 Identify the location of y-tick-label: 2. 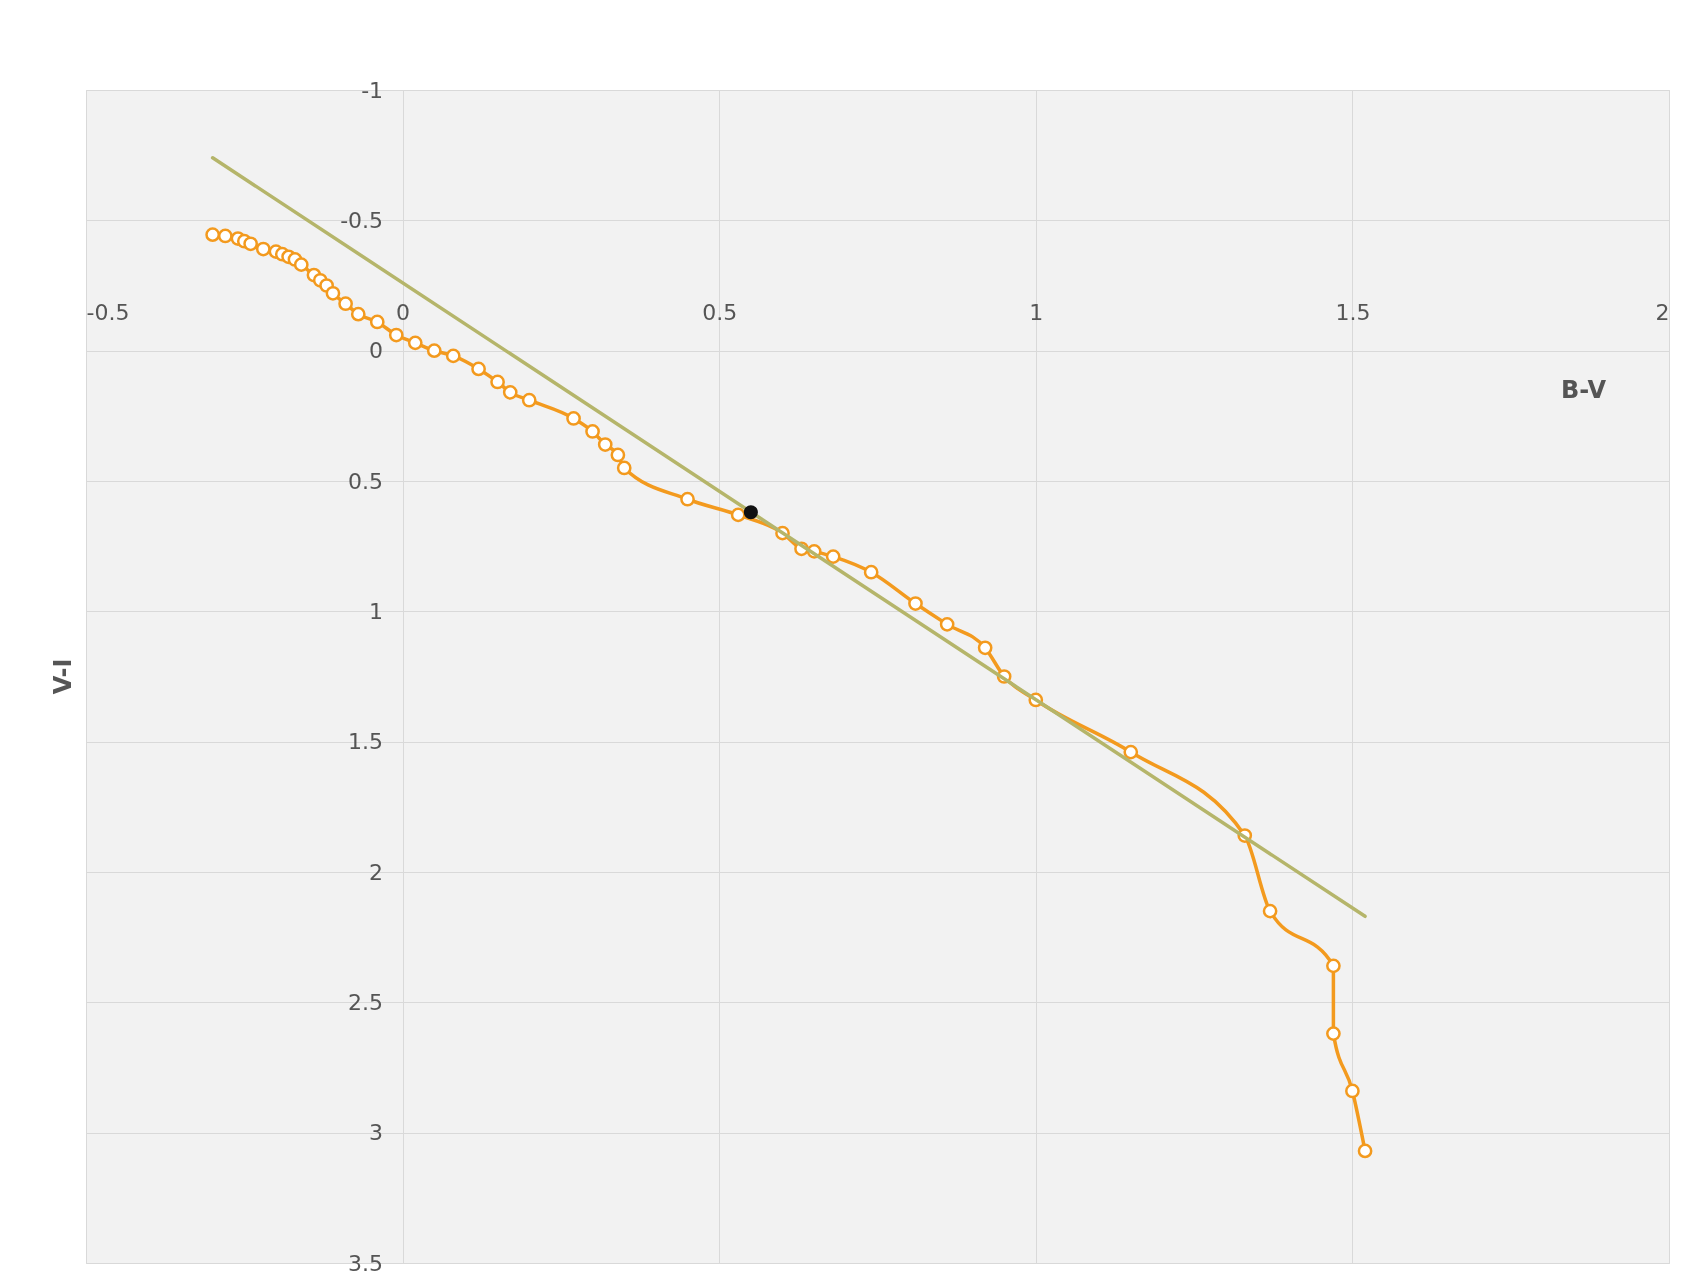
(376, 872).